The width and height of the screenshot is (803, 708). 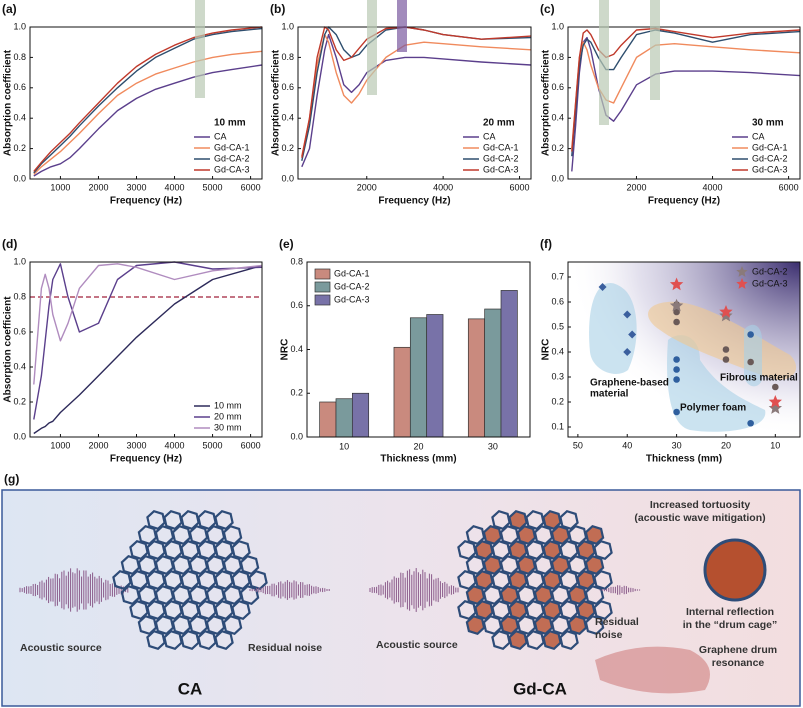 What do you see at coordinates (230, 123) in the screenshot?
I see `annotation: 10 mm` at bounding box center [230, 123].